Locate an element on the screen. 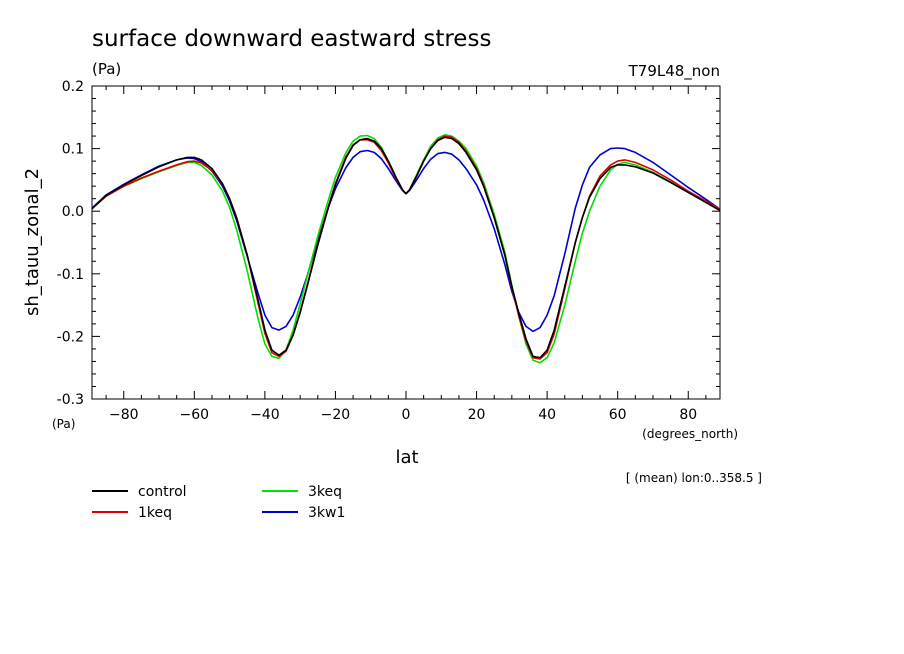  y-tick-label: -0.3 is located at coordinates (70, 400).